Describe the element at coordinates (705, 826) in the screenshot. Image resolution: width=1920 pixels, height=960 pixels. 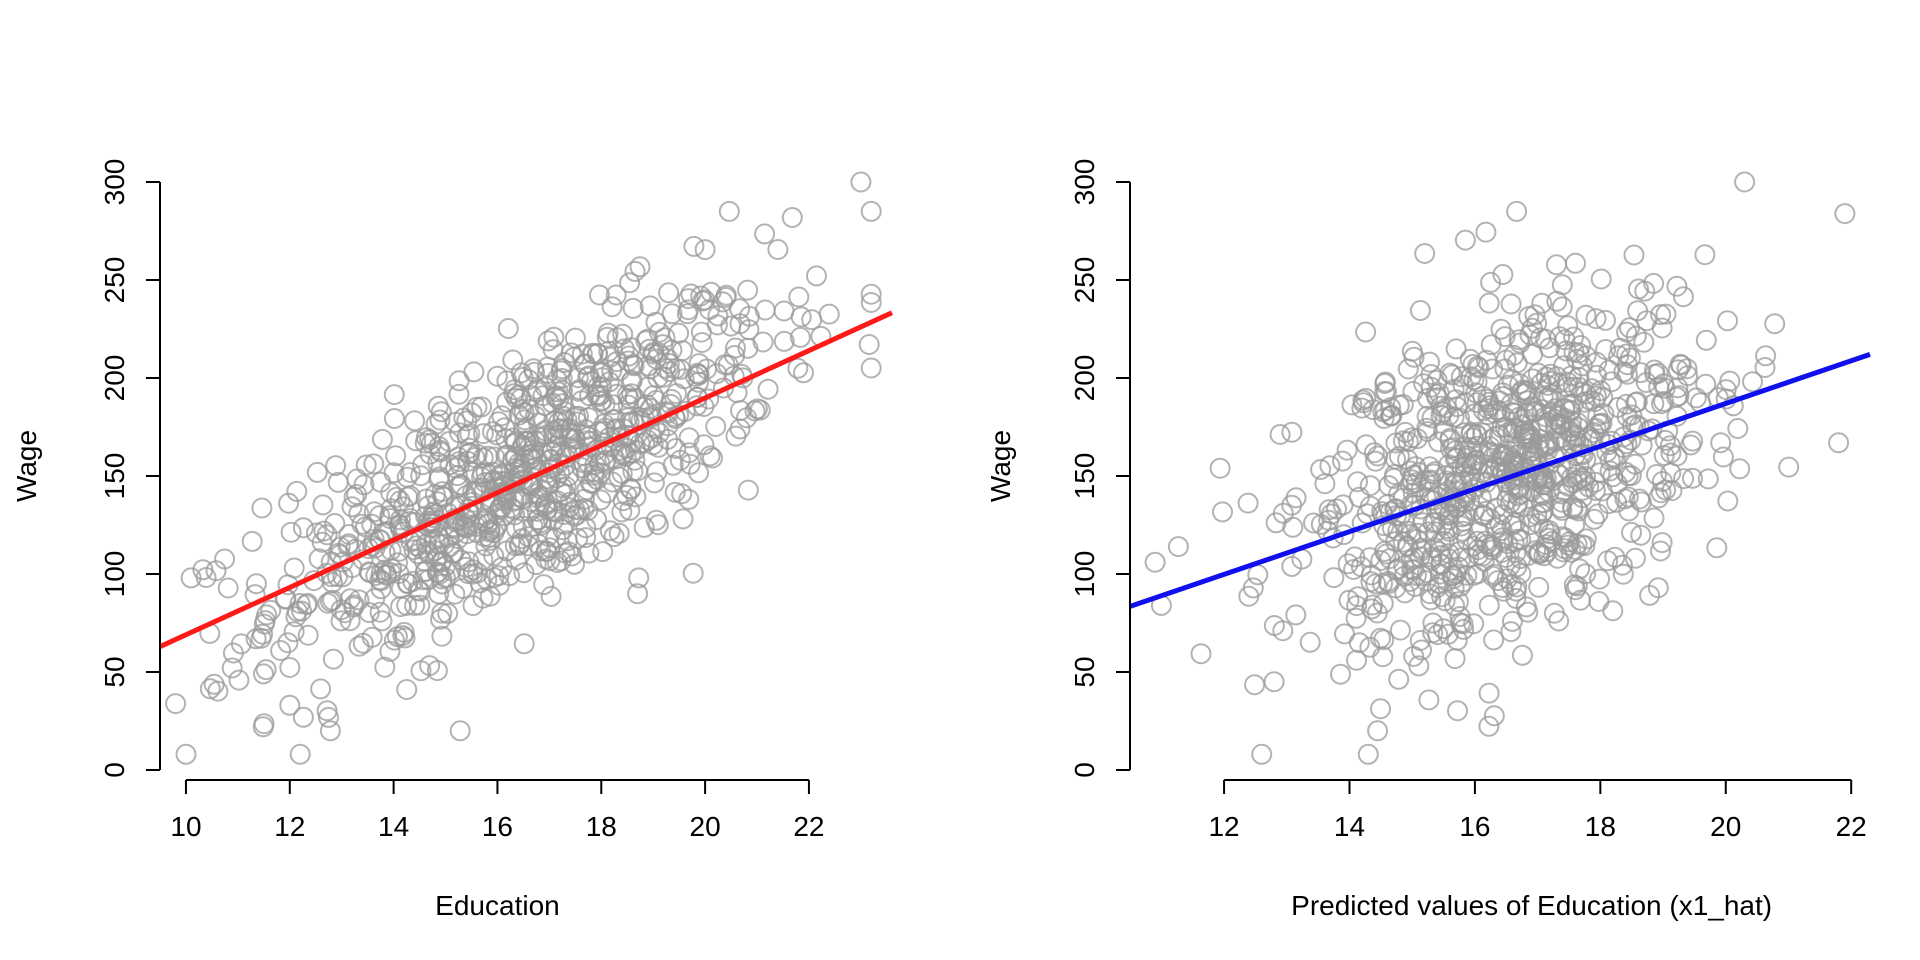
I see `x-tick-label: 20` at that location.